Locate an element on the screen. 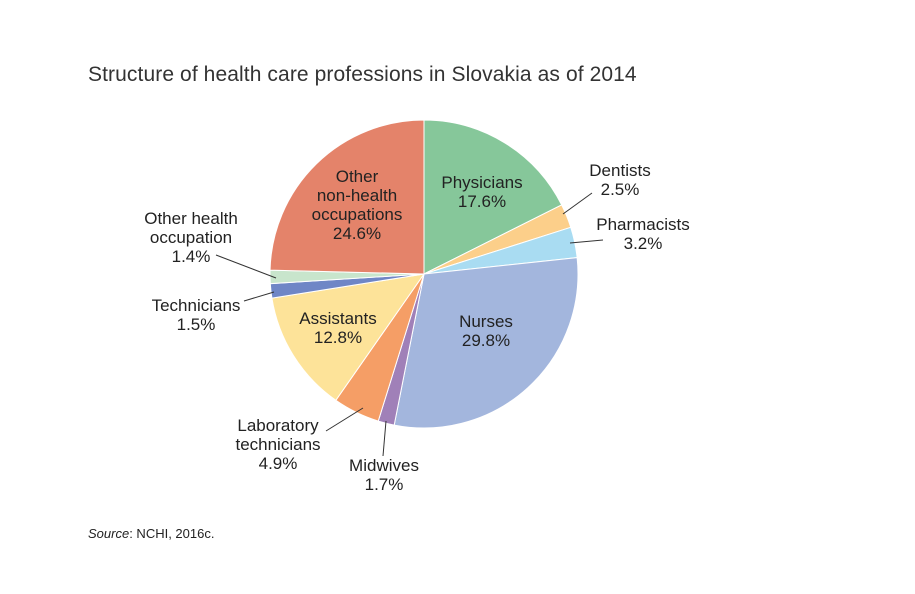  slice-label-pharmacists: Pharmacists 3.2% is located at coordinates (643, 234).